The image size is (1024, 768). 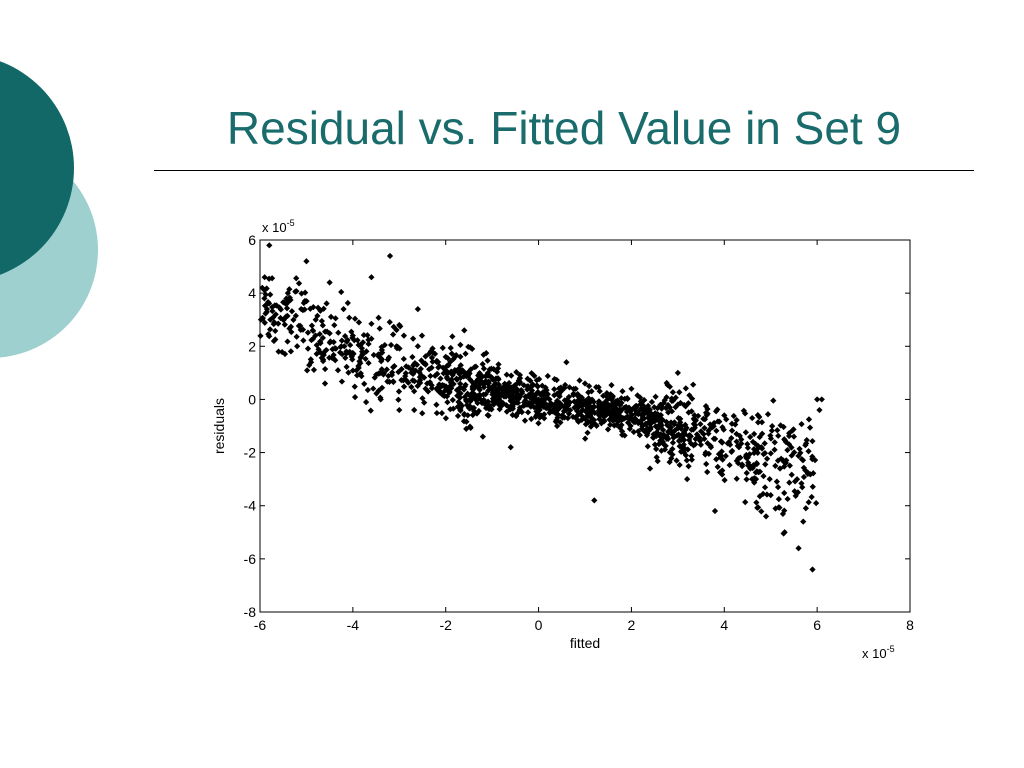 I want to click on x-axis-label: fitted, so click(x=585, y=643).